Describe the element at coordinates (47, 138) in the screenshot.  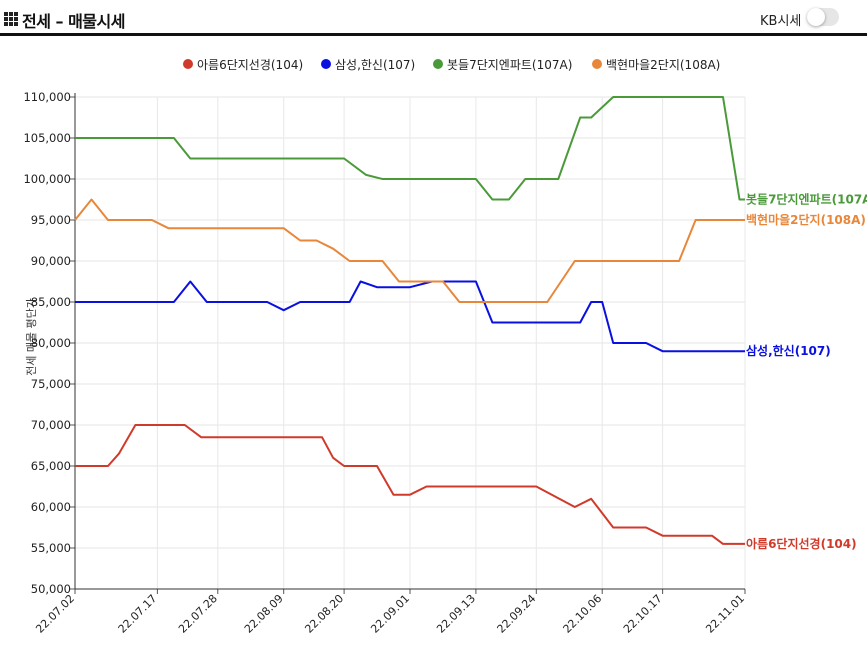
I see `y-tick-label: 105,000` at that location.